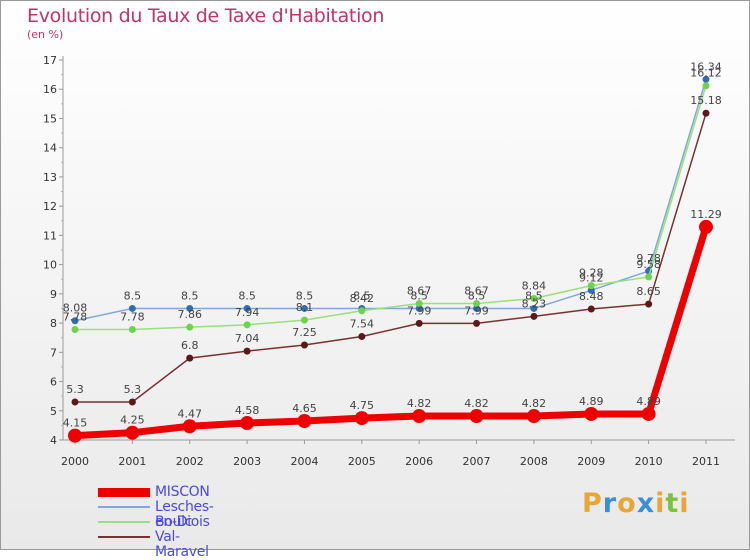  What do you see at coordinates (45, 34) in the screenshot?
I see `chart-subtitle: (en %)` at bounding box center [45, 34].